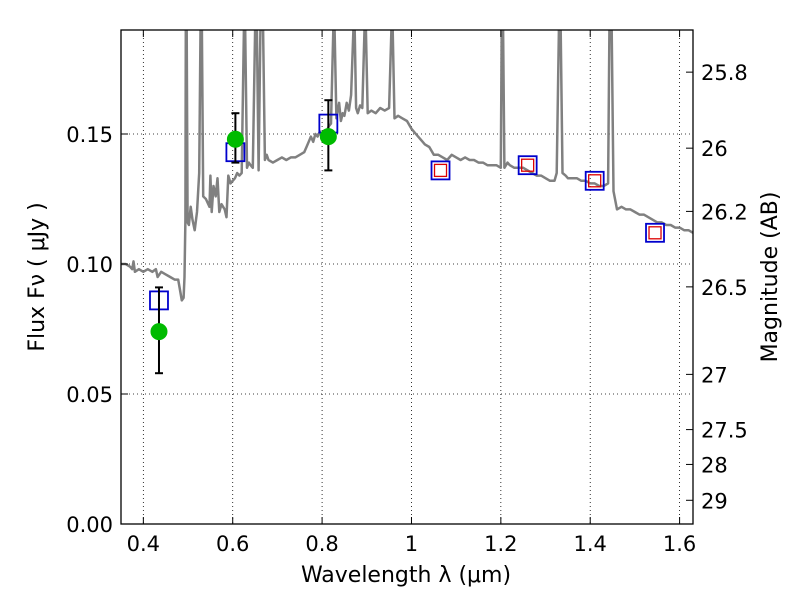  Describe the element at coordinates (714, 465) in the screenshot. I see `magnitude-tick-label: 28` at that location.